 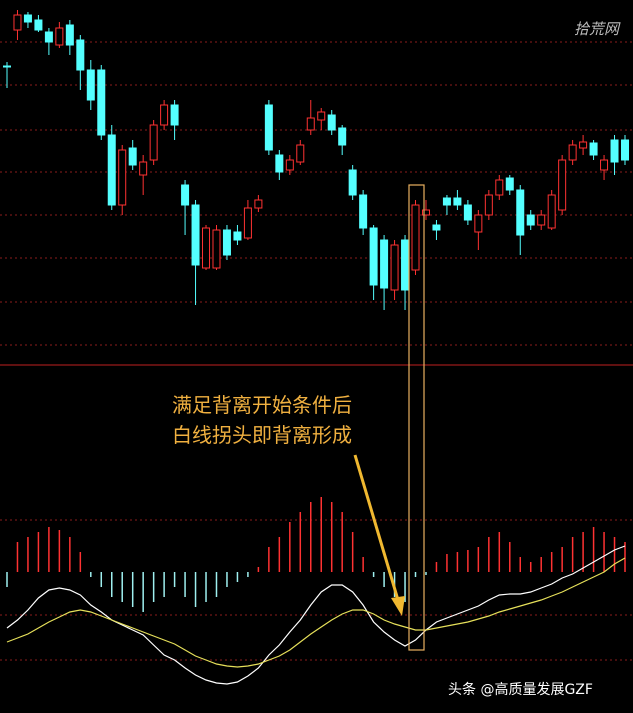 I want to click on arrow, so click(x=376, y=527).